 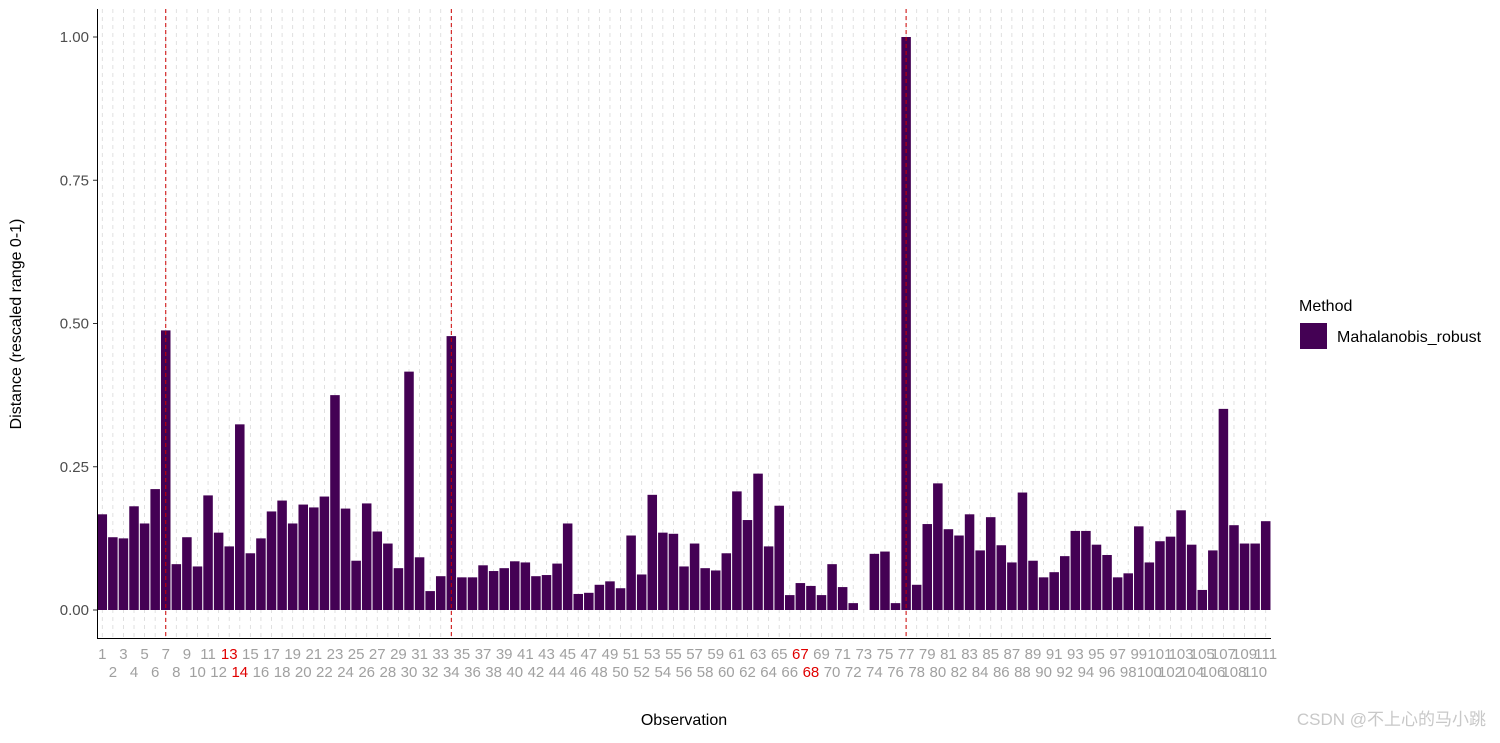 What do you see at coordinates (176, 672) in the screenshot?
I see `x-tick-label: 8` at bounding box center [176, 672].